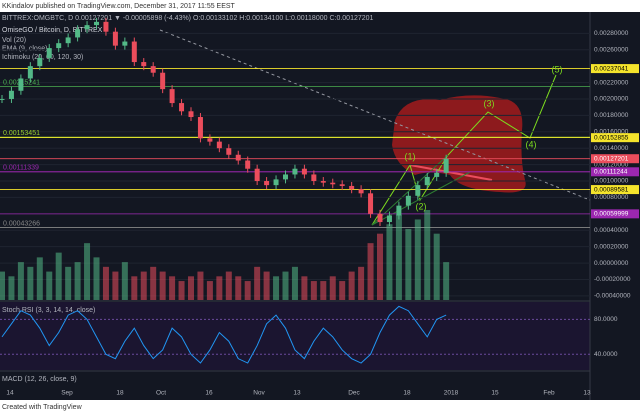 The image size is (640, 420). What do you see at coordinates (611, 158) in the screenshot?
I see `level-tag-label: 0.00127201` at bounding box center [611, 158].